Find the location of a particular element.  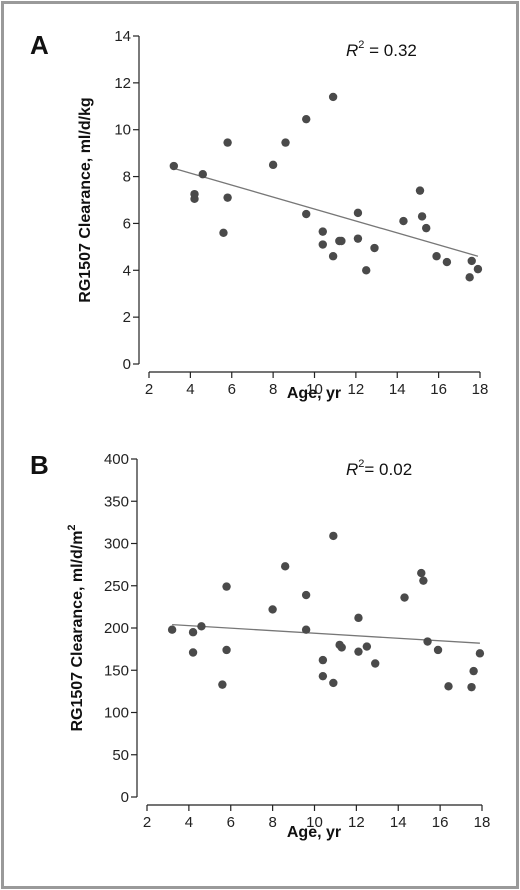

panel-b-marks is located at coordinates (326, 611).